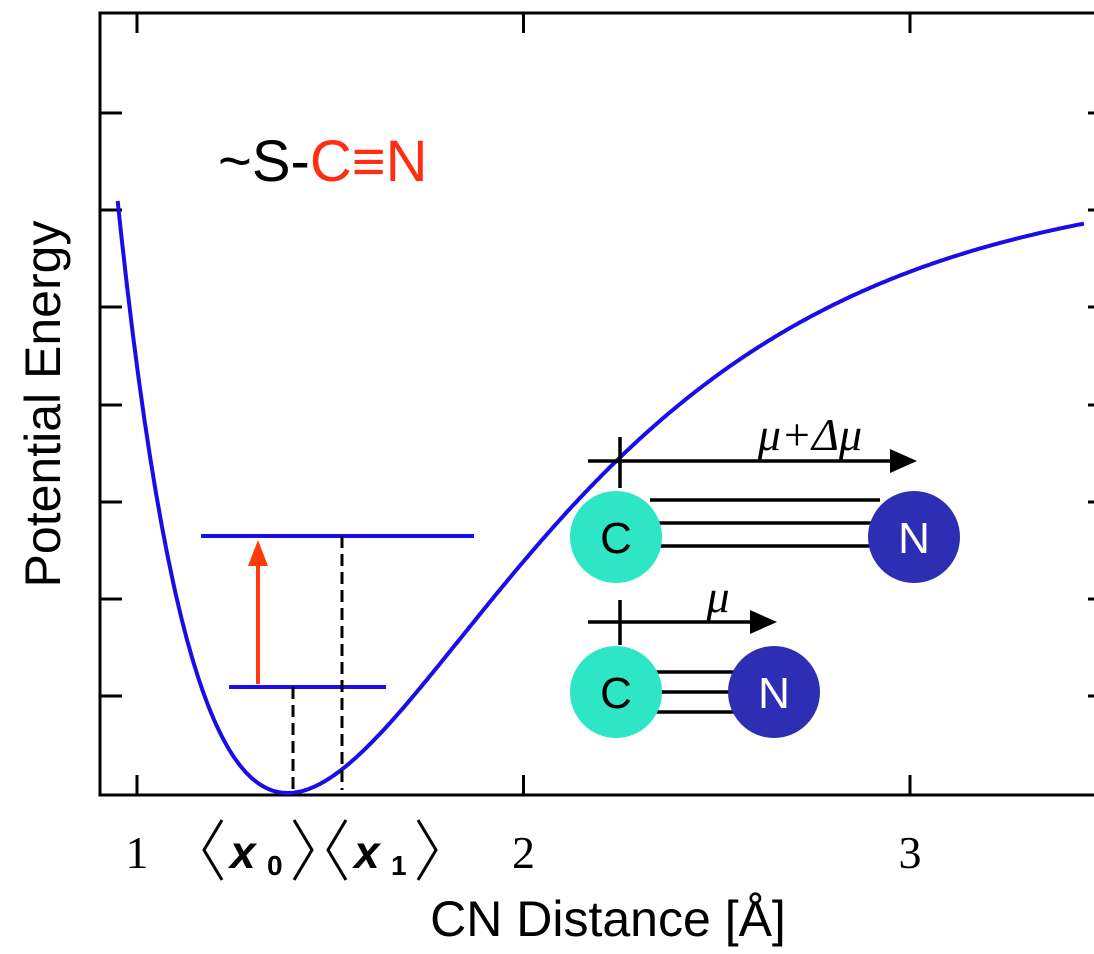  I want to click on dipole-diagram-top: μ+Δμ C N, so click(765, 496).